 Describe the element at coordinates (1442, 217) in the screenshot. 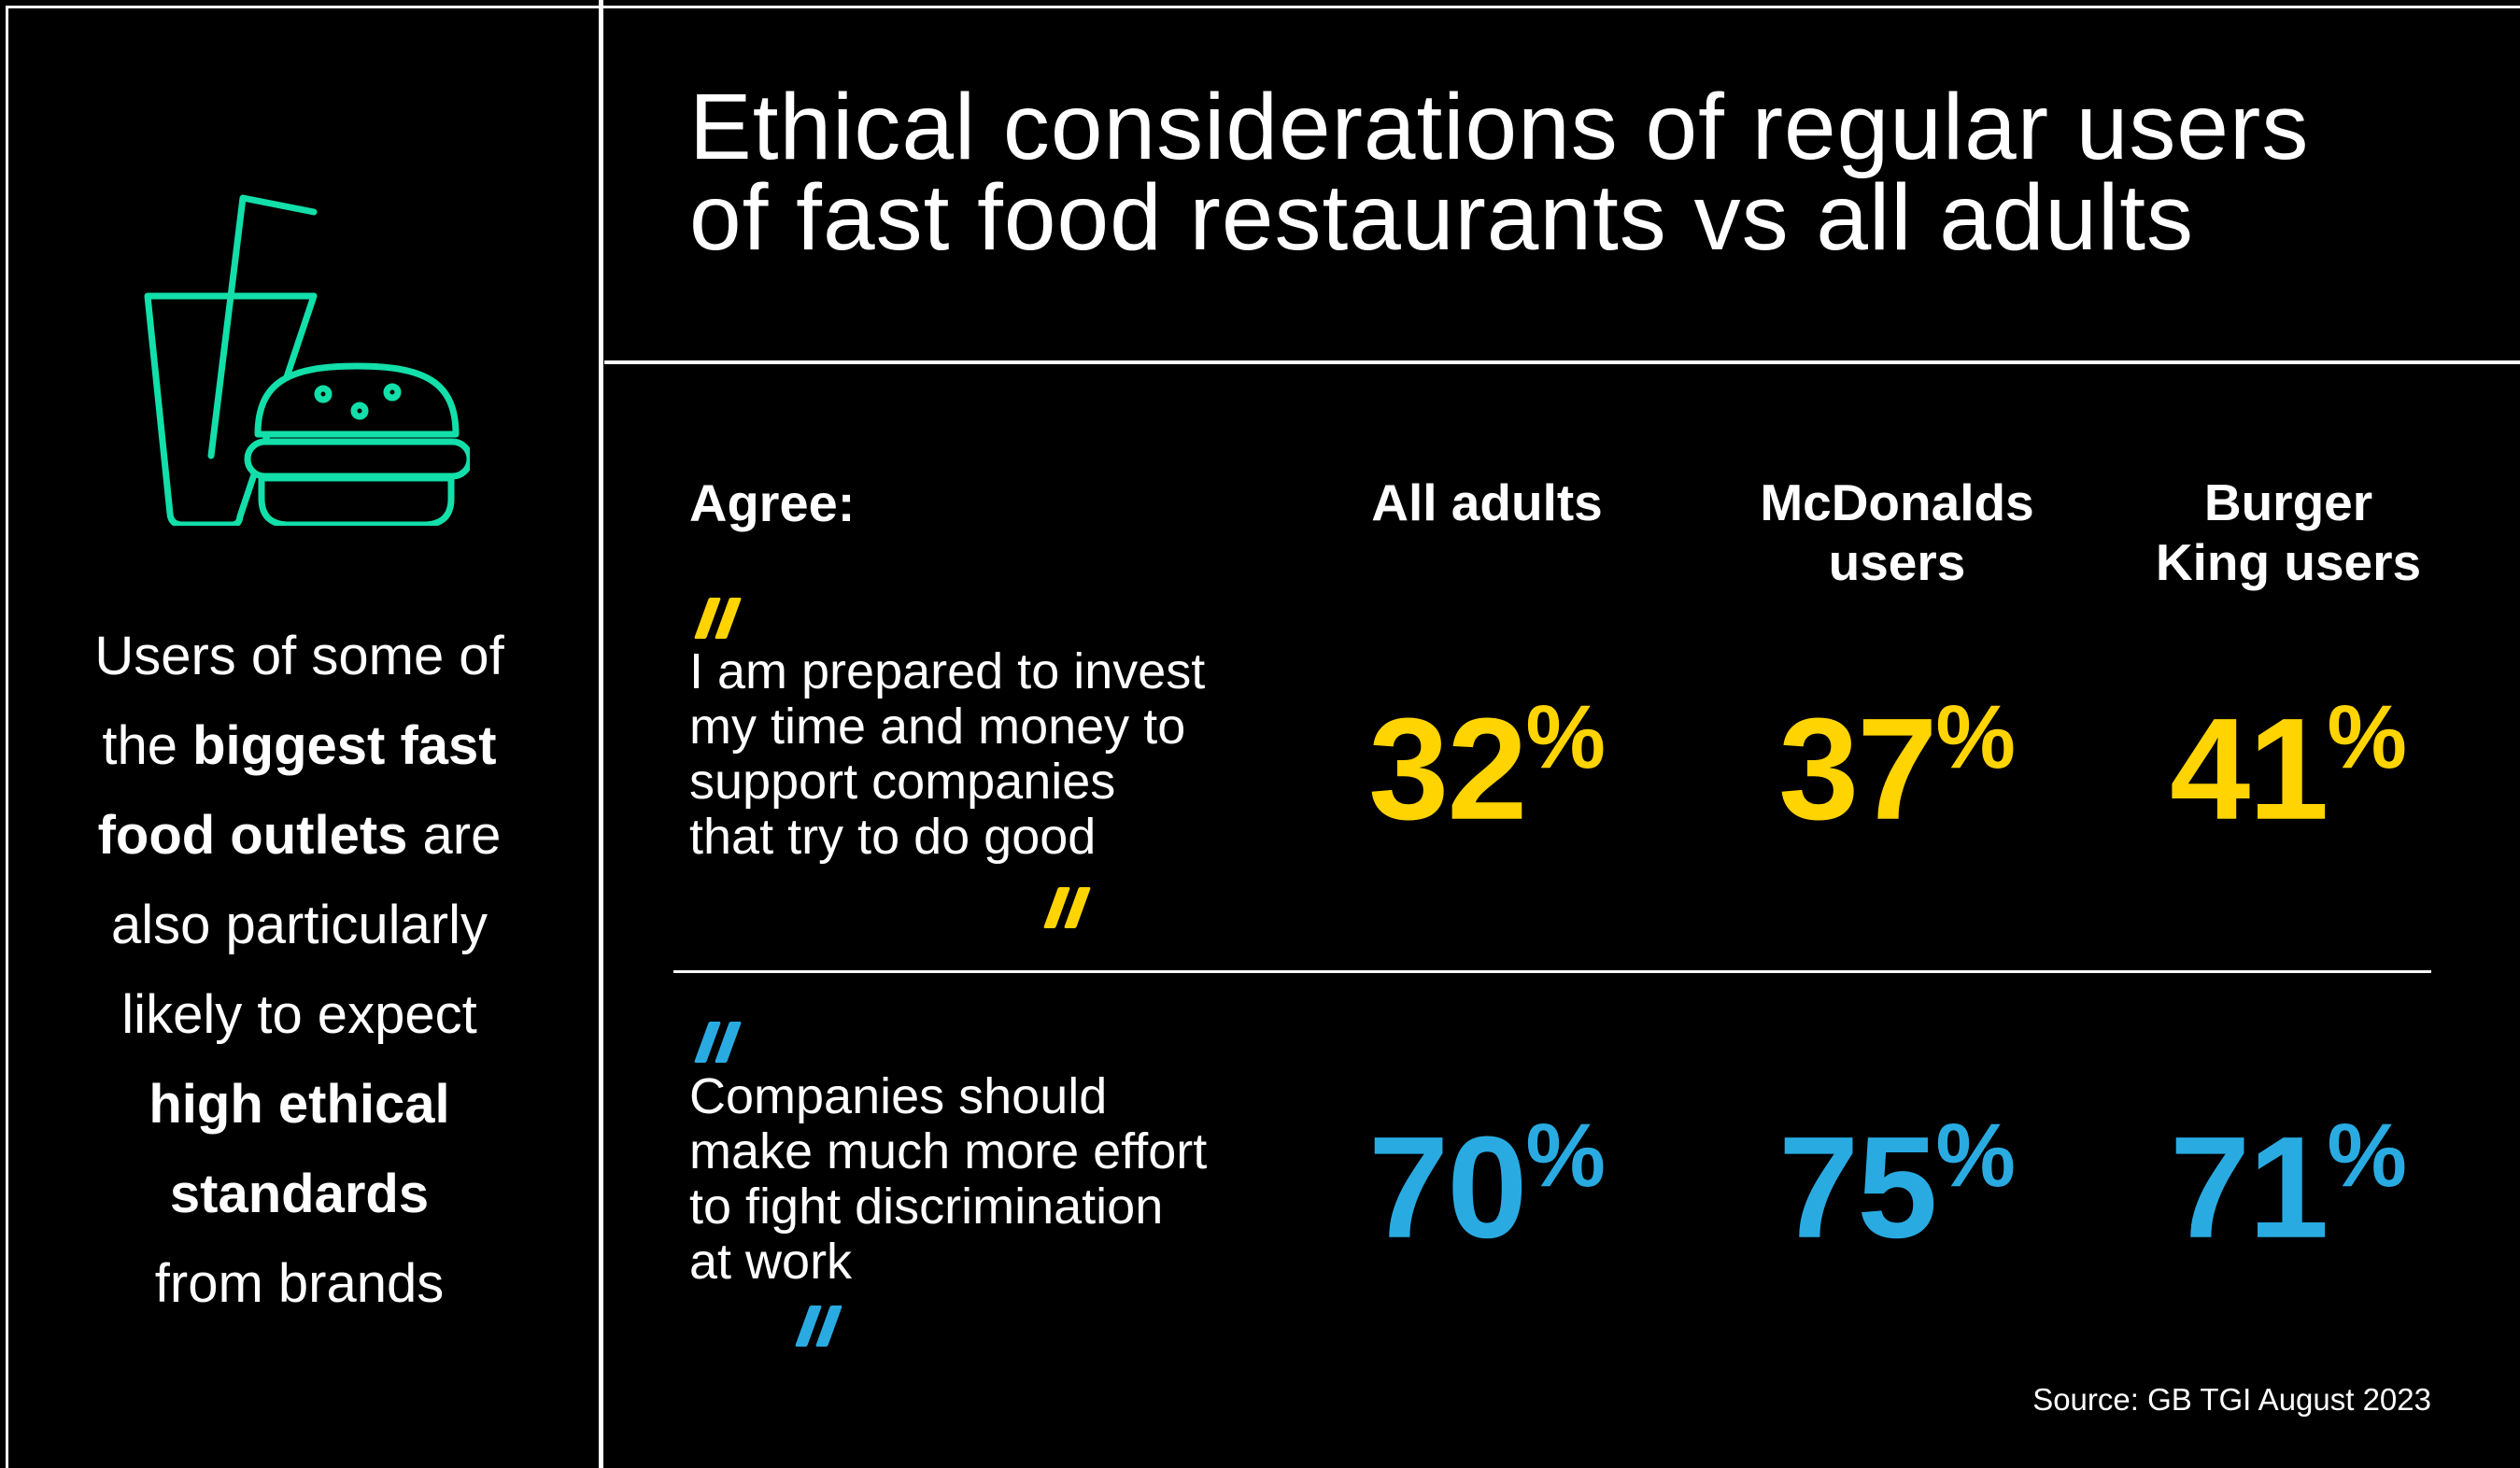

I see `title-line-2: of fast food restaurants vs all adults` at that location.